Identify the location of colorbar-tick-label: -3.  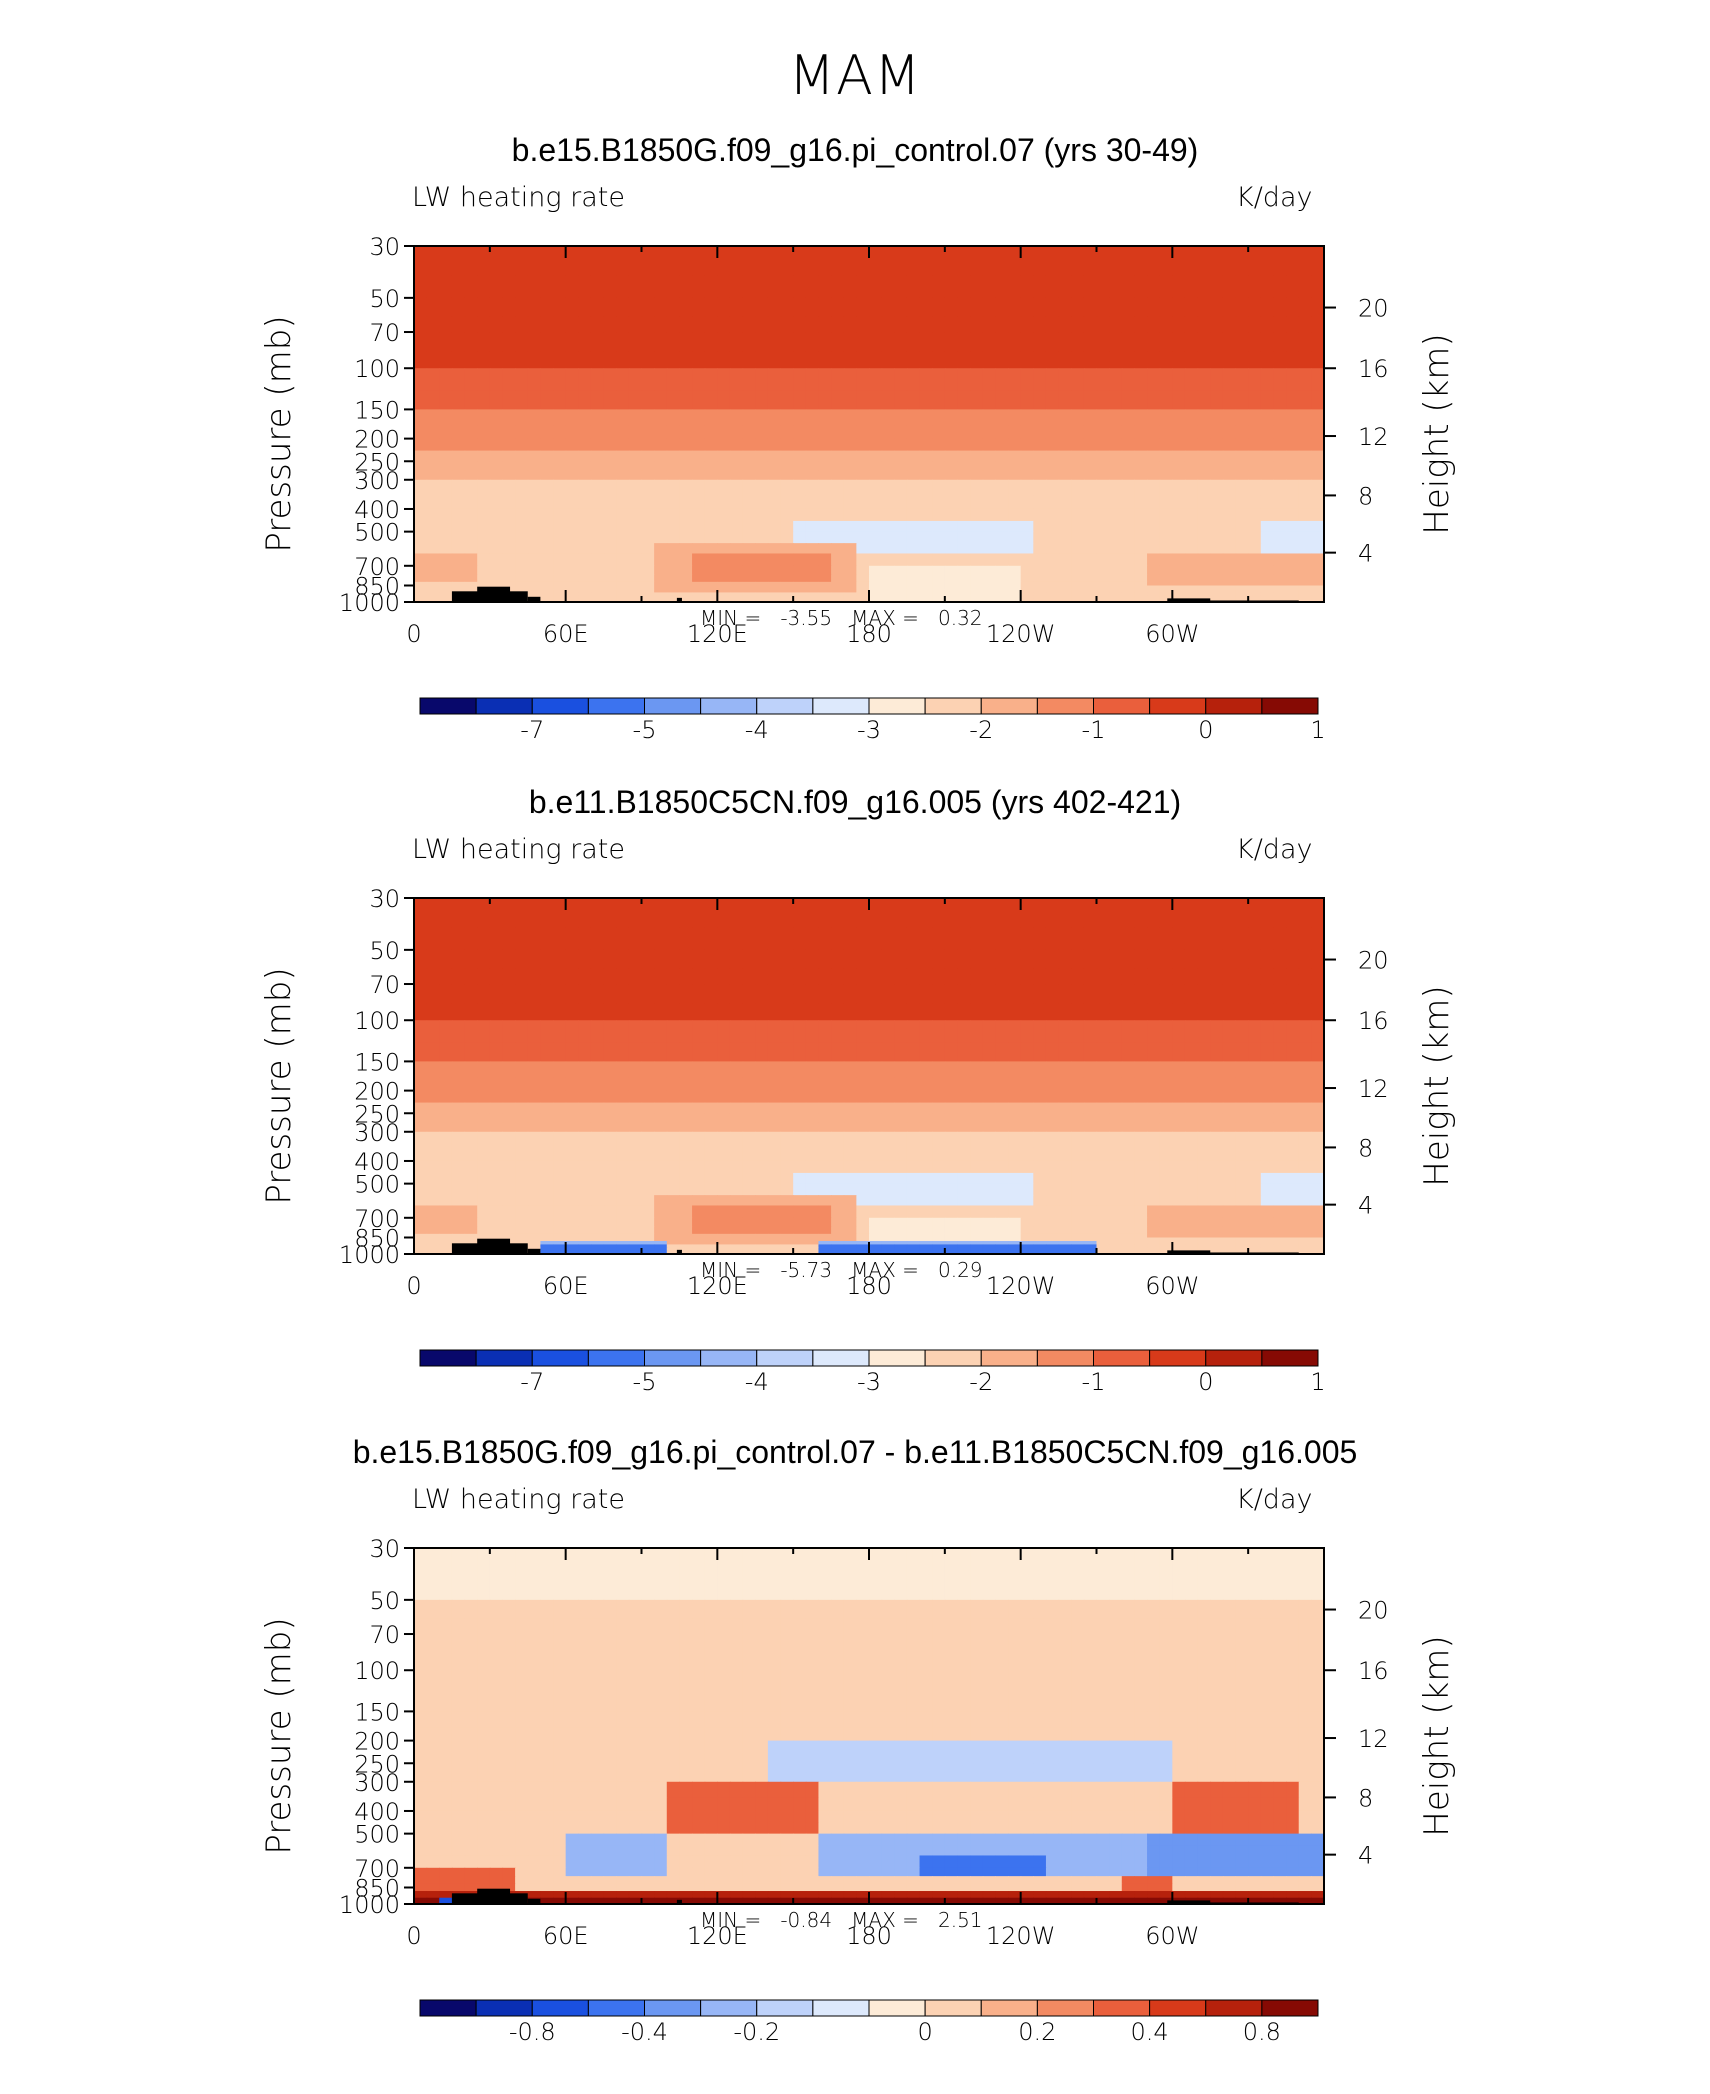
(869, 730).